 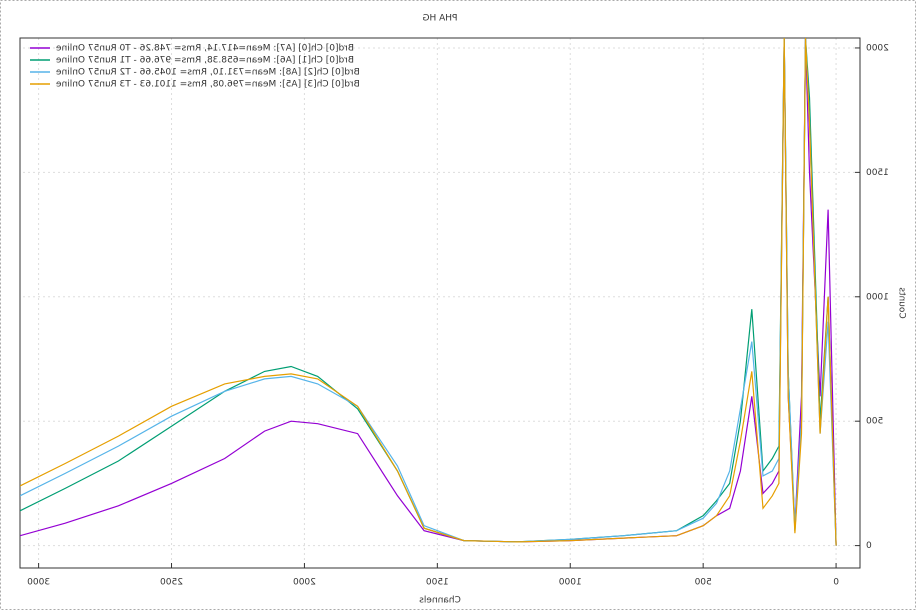 What do you see at coordinates (437, 583) in the screenshot?
I see `x-tick-label: 1500` at bounding box center [437, 583].